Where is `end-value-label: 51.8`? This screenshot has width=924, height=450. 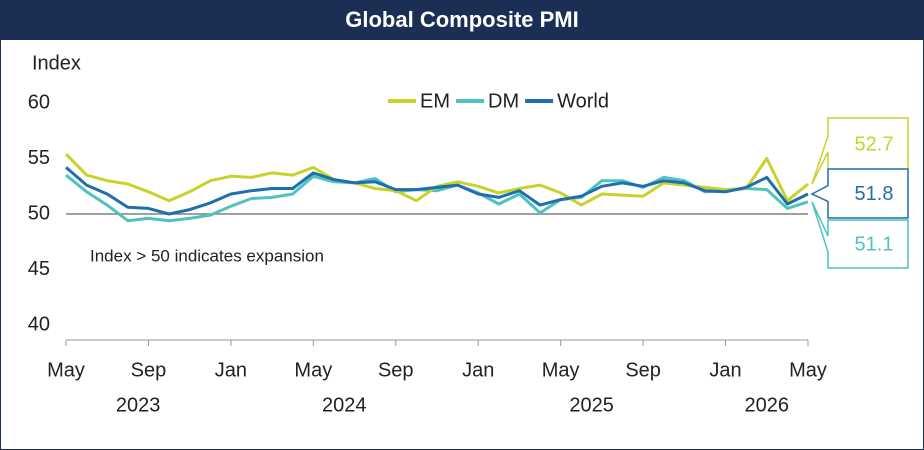
end-value-label: 51.8 is located at coordinates (874, 194).